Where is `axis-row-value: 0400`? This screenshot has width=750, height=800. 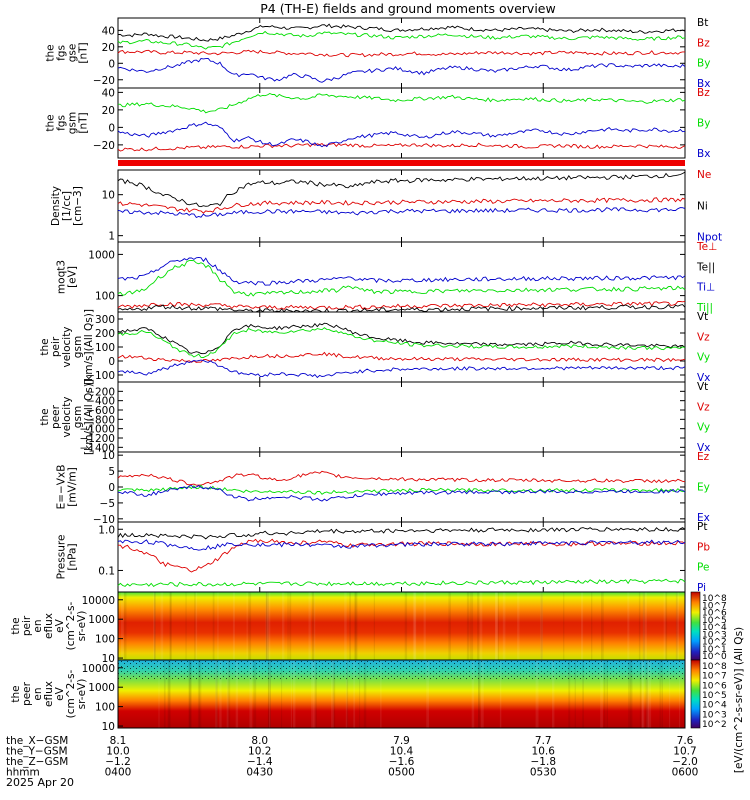
axis-row-value: 0400 is located at coordinates (118, 773).